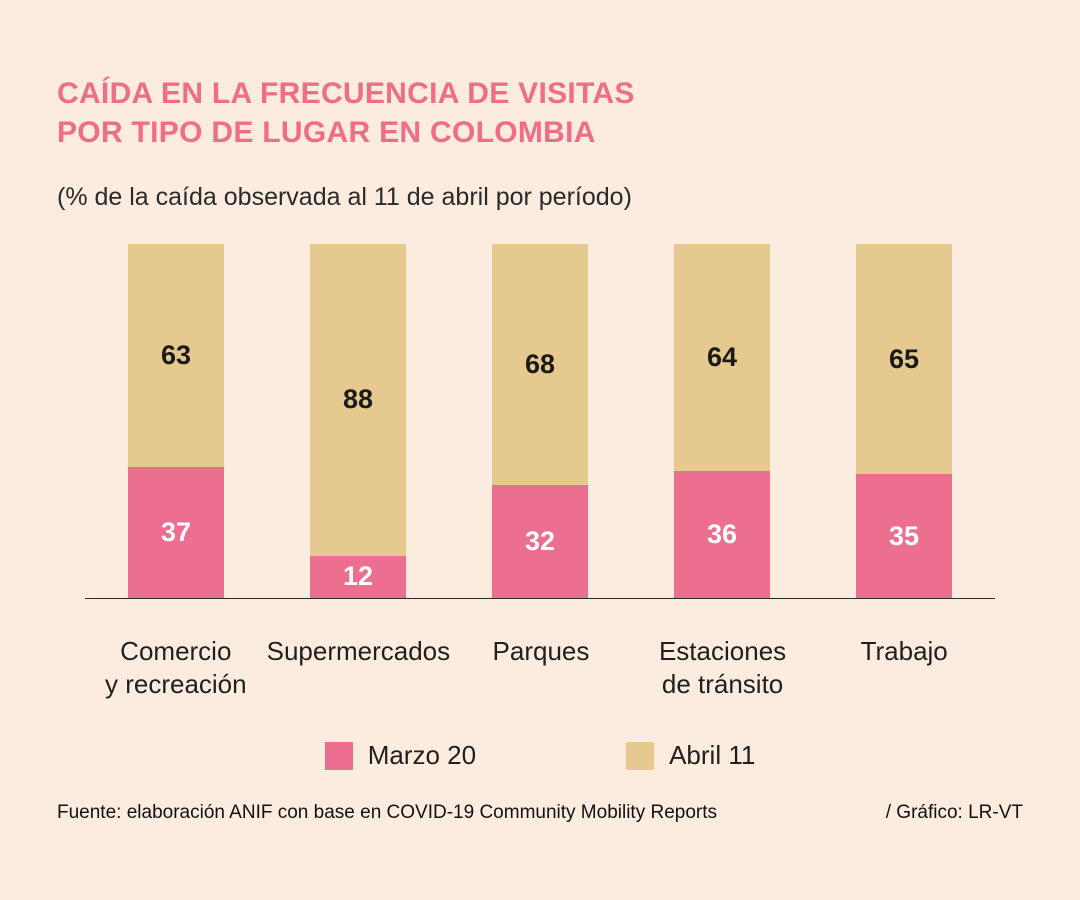 This screenshot has width=1080, height=900. Describe the element at coordinates (326, 132) in the screenshot. I see `chart-title-line2: POR TIPO DE LUGAR EN COLOMBIA` at that location.